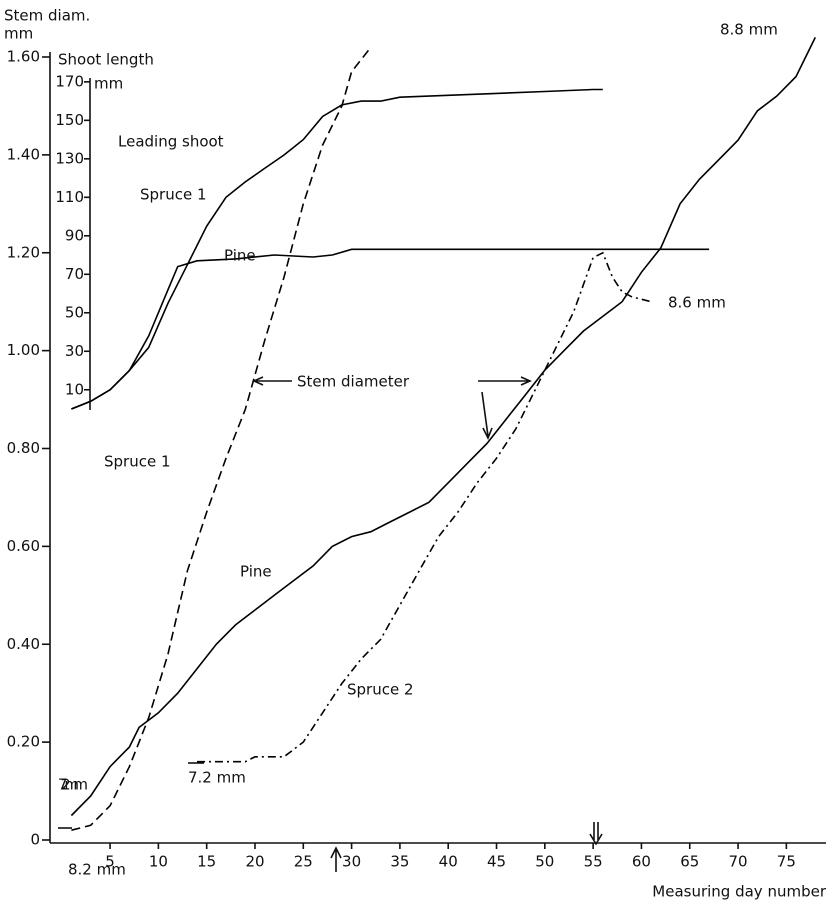 This screenshot has width=830, height=912. I want to click on y2-tick-label: 130, so click(69, 158).